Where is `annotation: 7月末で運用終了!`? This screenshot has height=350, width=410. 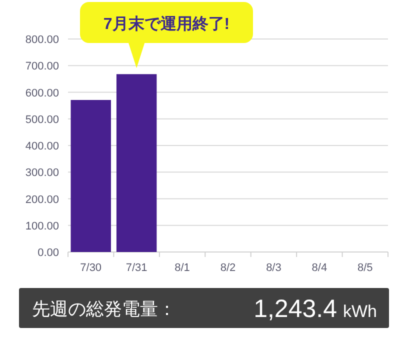 annotation: 7月末で運用終了! is located at coordinates (166, 24).